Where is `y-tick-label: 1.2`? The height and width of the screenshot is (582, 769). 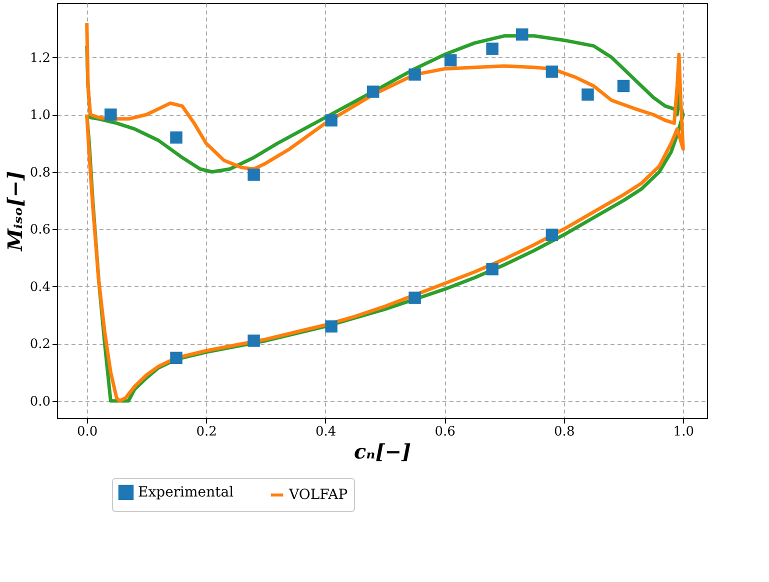
y-tick-label: 1.2 is located at coordinates (40, 58).